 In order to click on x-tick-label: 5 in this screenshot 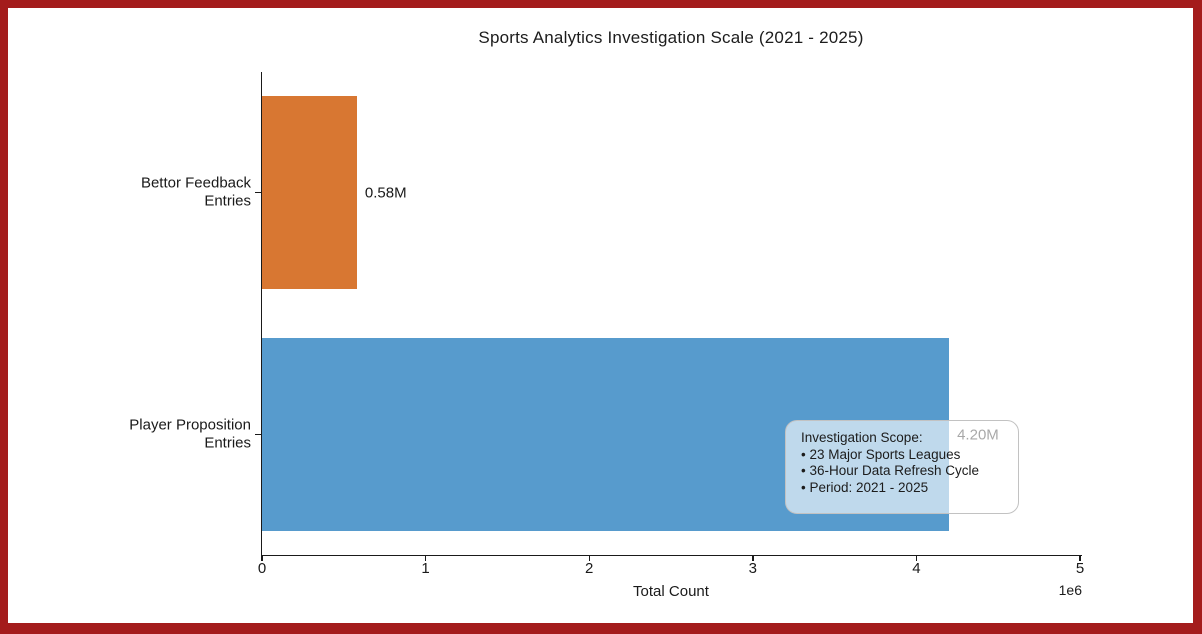, I will do `click(1080, 568)`.